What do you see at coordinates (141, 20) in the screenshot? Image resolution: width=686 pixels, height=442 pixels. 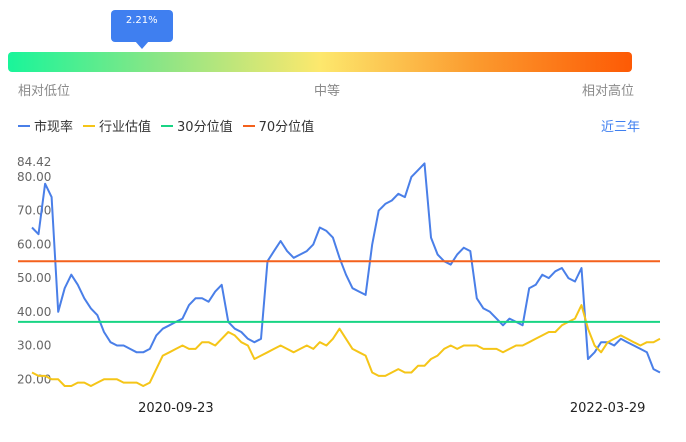 I see `gauge-tooltip-value: 2.21%` at bounding box center [141, 20].